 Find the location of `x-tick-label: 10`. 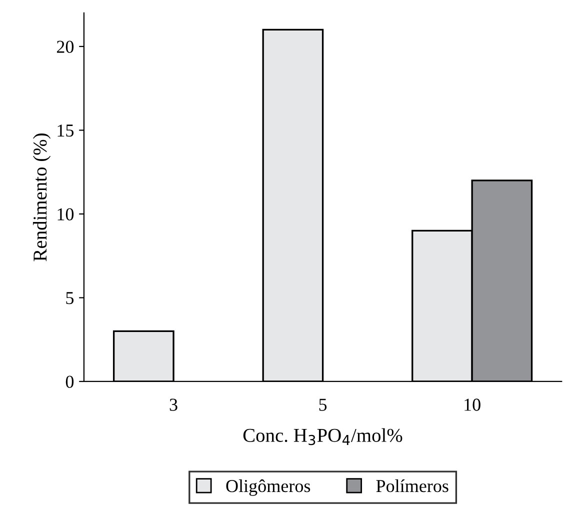

x-tick-label: 10 is located at coordinates (472, 404).